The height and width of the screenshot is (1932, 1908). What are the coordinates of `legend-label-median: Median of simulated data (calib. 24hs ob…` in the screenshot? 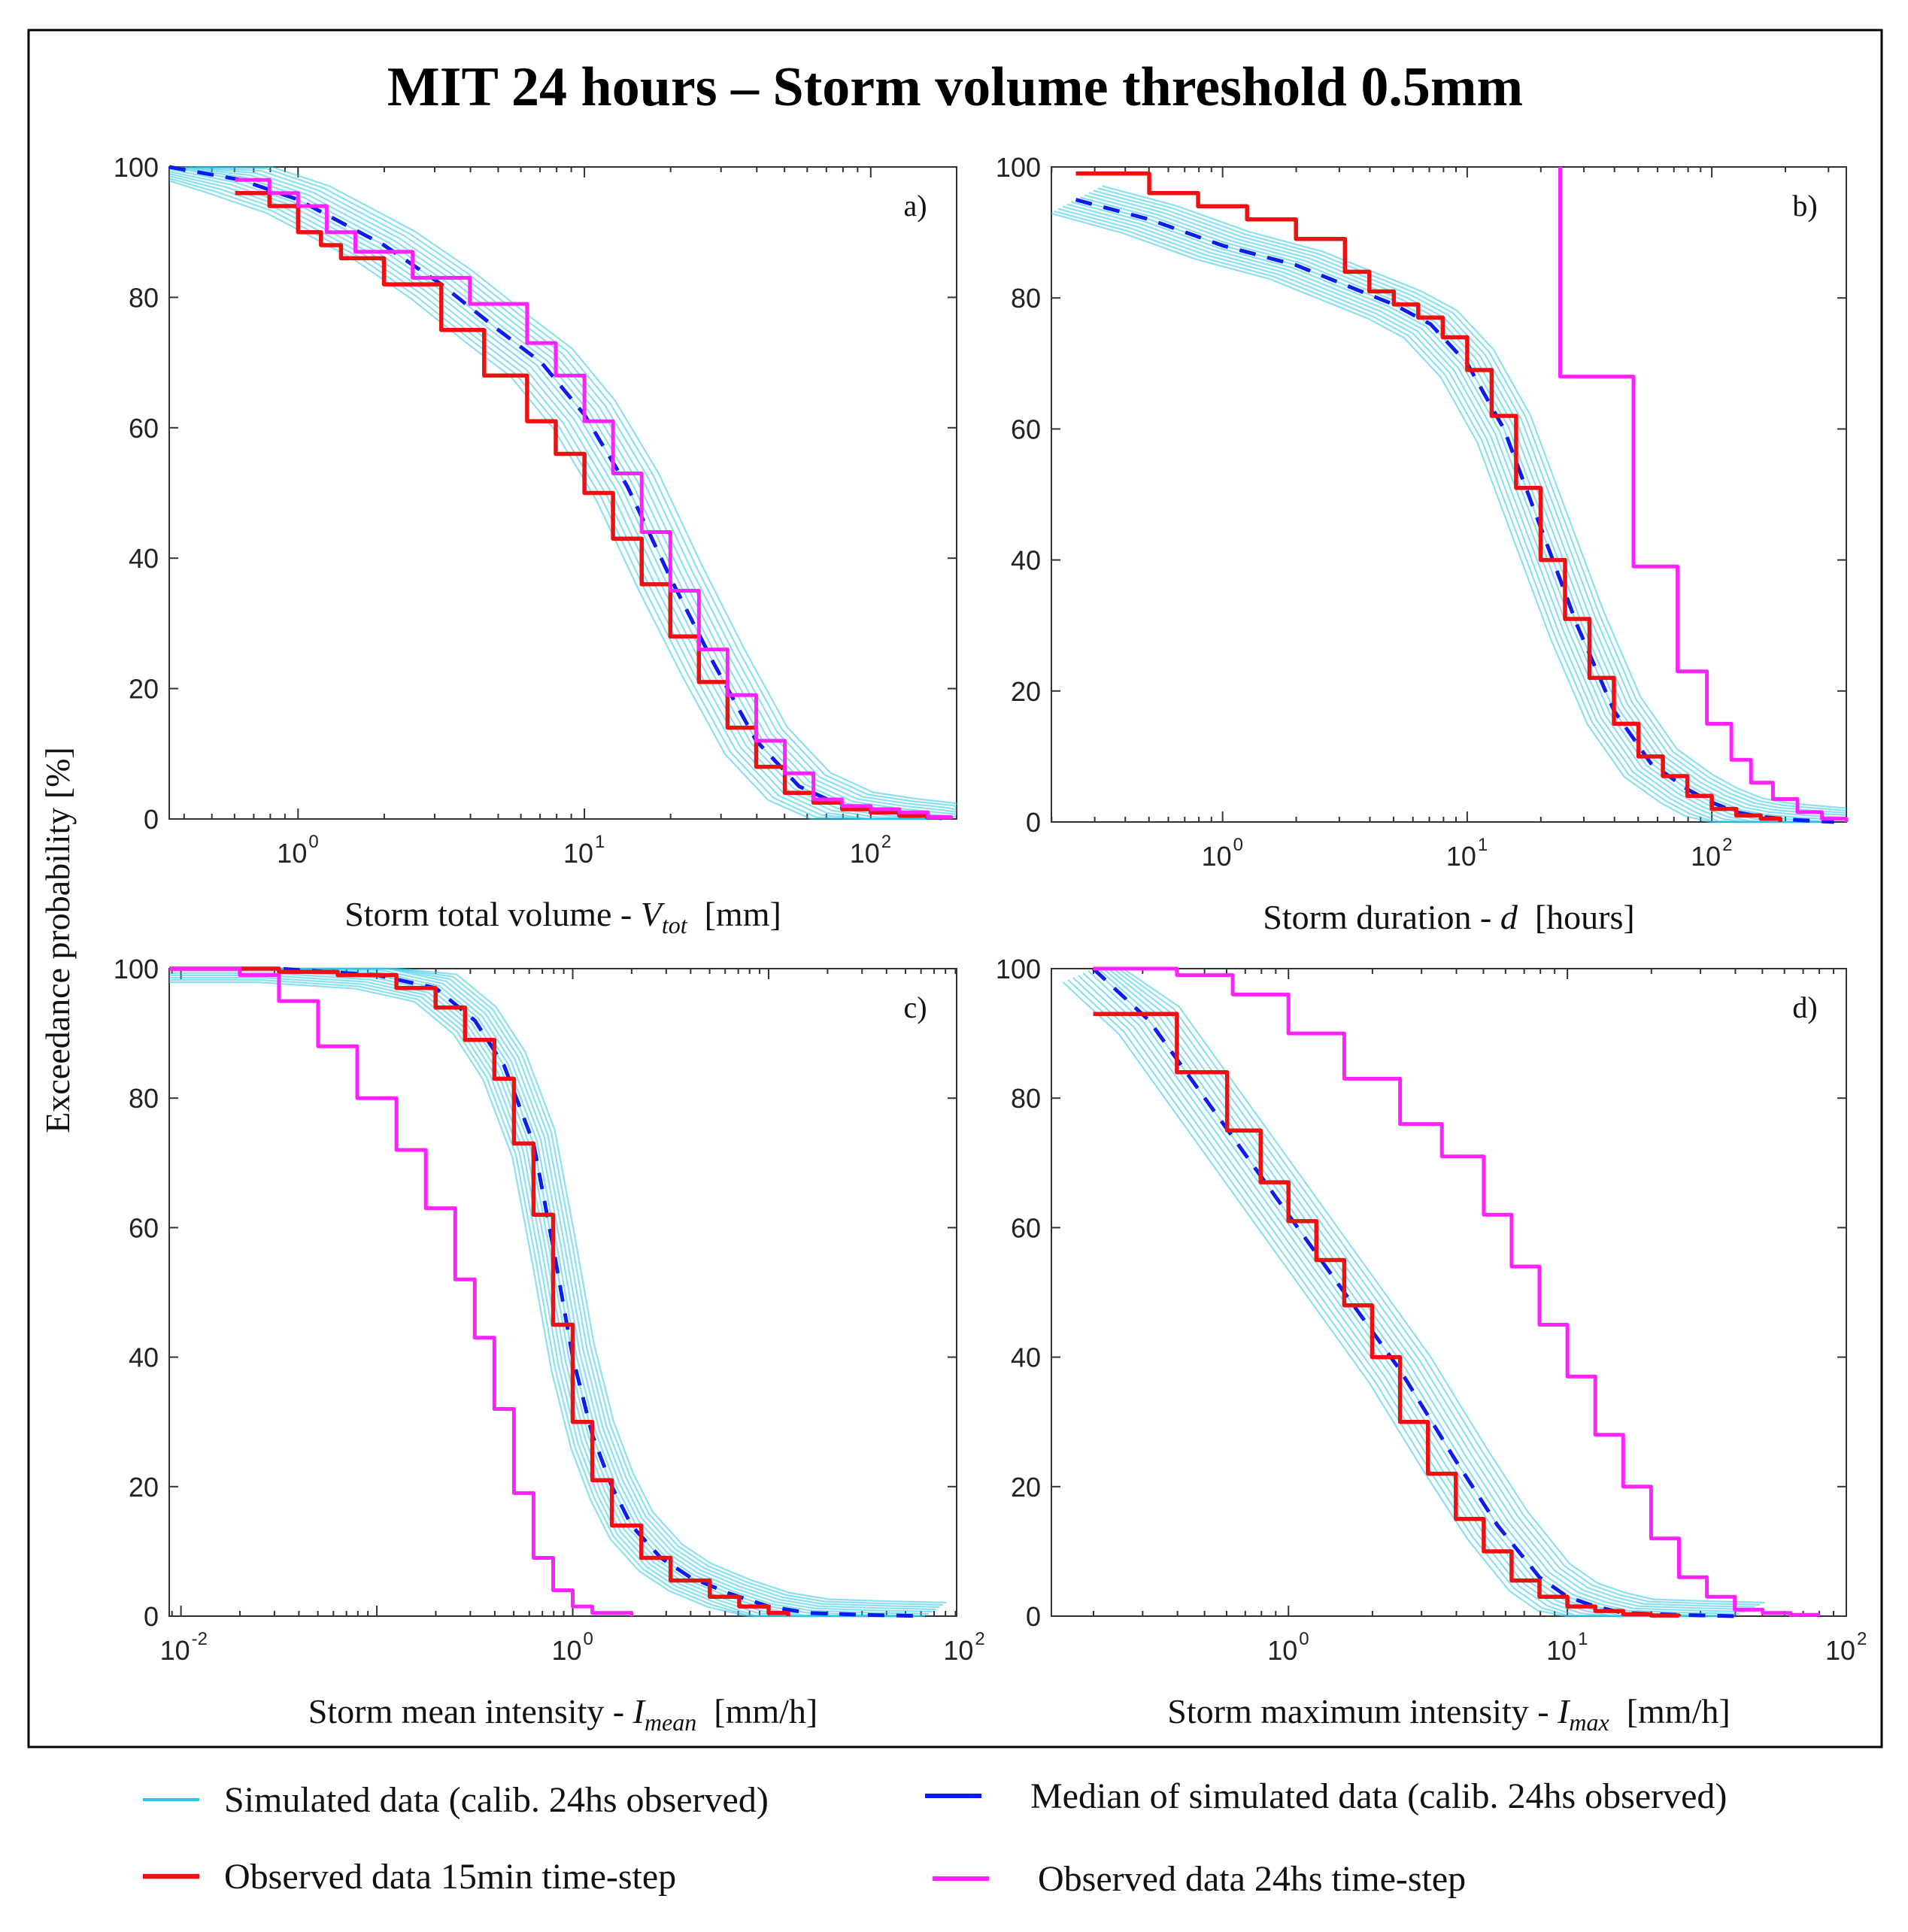 It's located at (1378, 1796).